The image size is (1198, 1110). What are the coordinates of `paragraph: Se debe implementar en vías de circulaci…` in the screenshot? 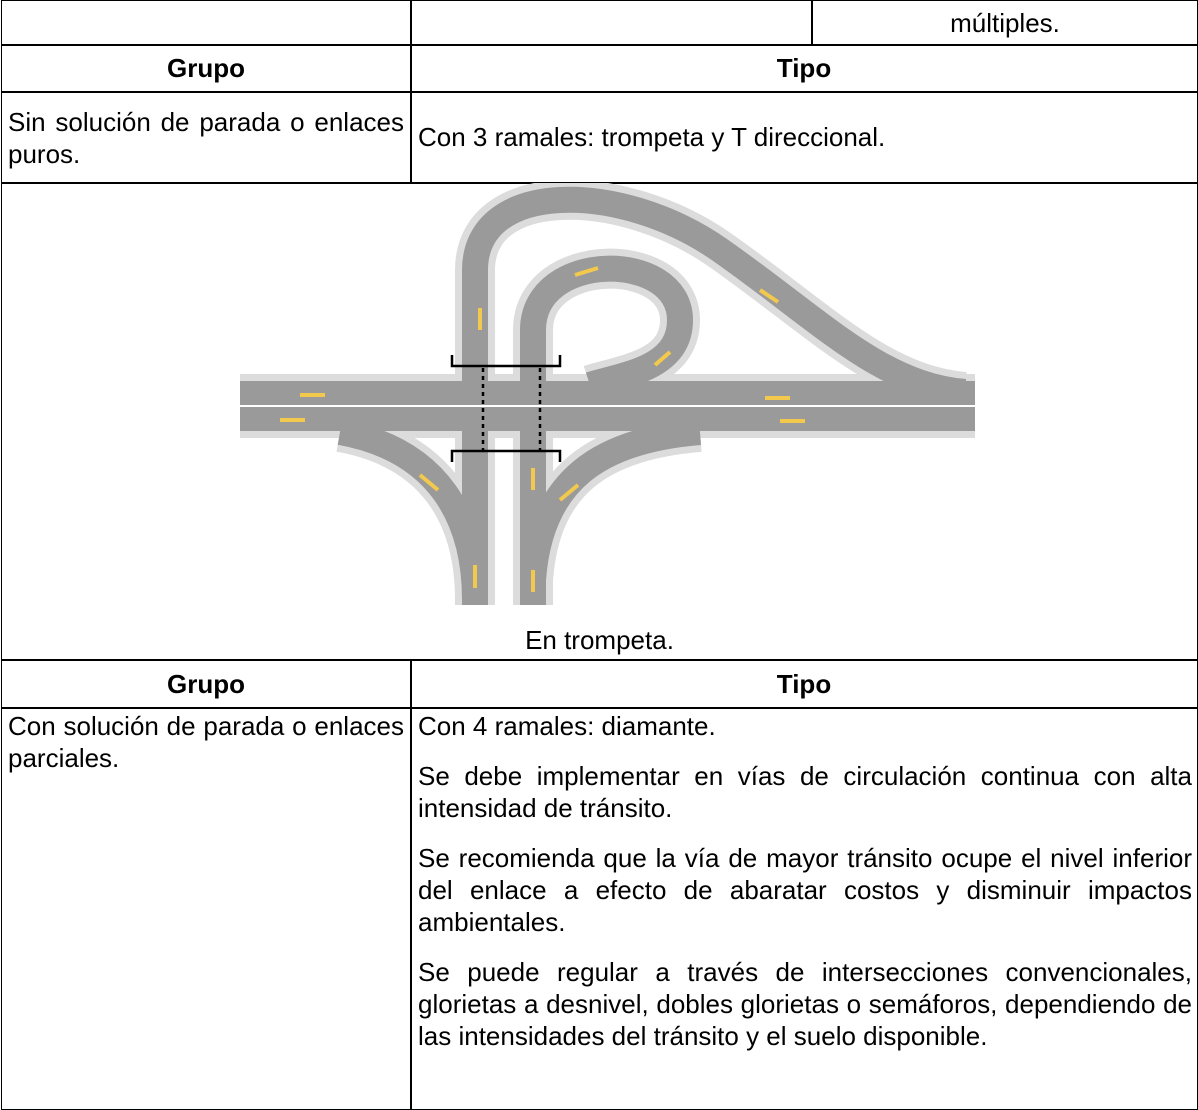 It's located at (805, 792).